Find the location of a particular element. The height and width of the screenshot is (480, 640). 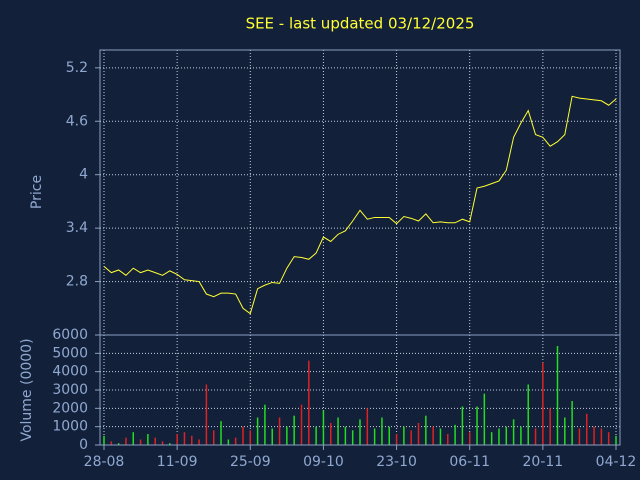

y-tick-label: 3000 is located at coordinates (70, 390).